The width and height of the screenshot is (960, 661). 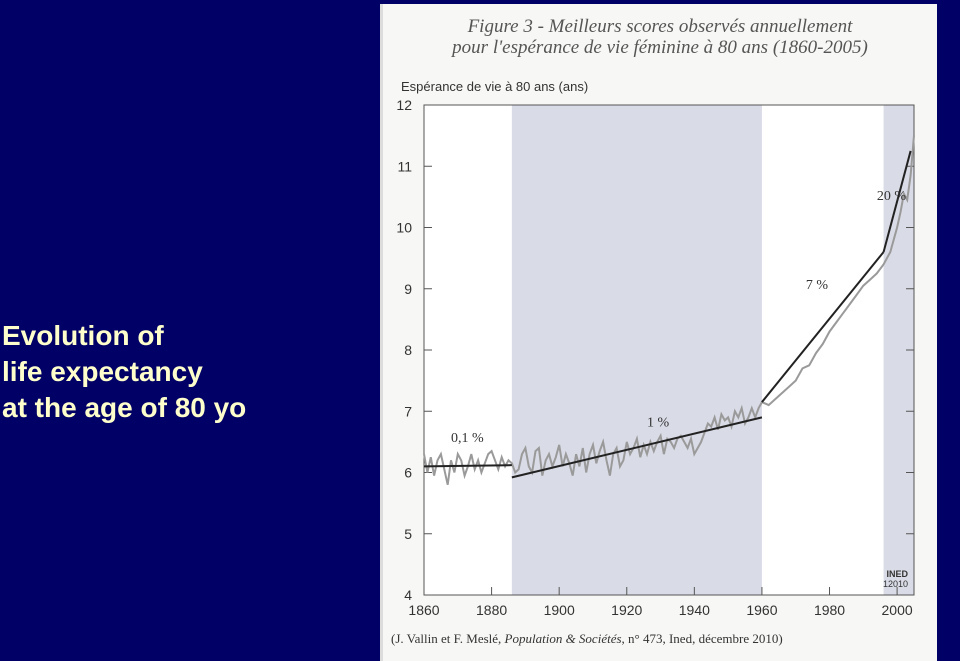 What do you see at coordinates (817, 285) in the screenshot?
I see `trend-label-2: 7 %` at bounding box center [817, 285].